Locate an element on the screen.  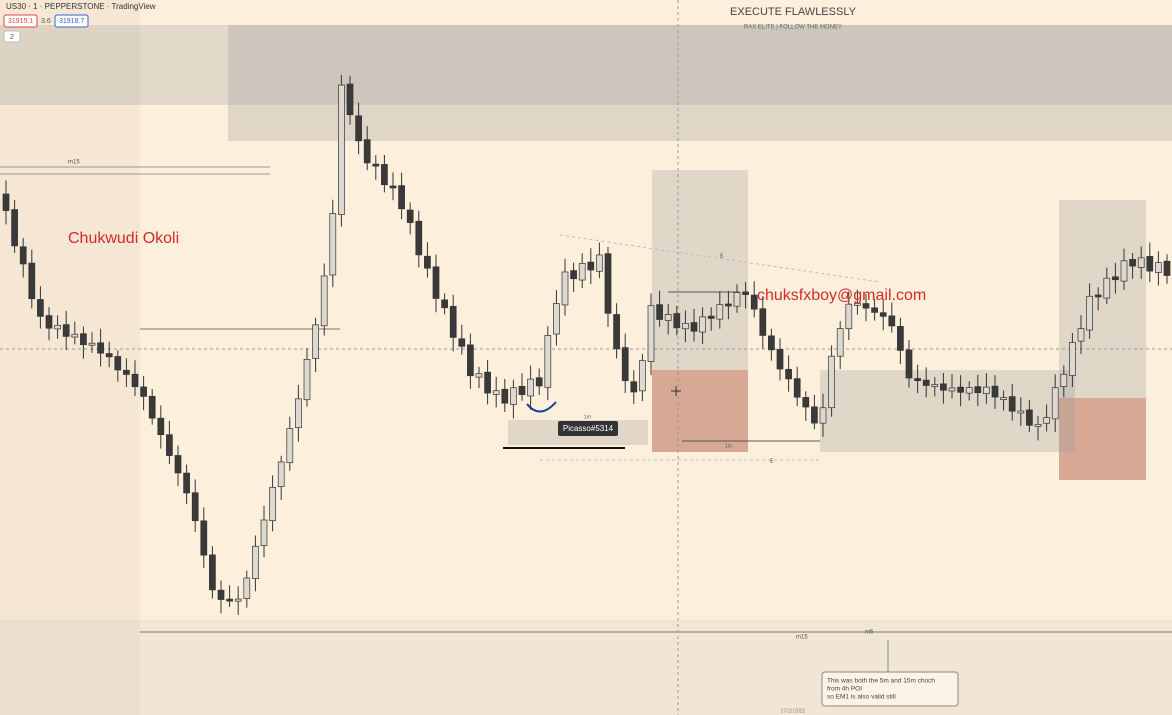
tag-box is located at coordinates (588, 428).